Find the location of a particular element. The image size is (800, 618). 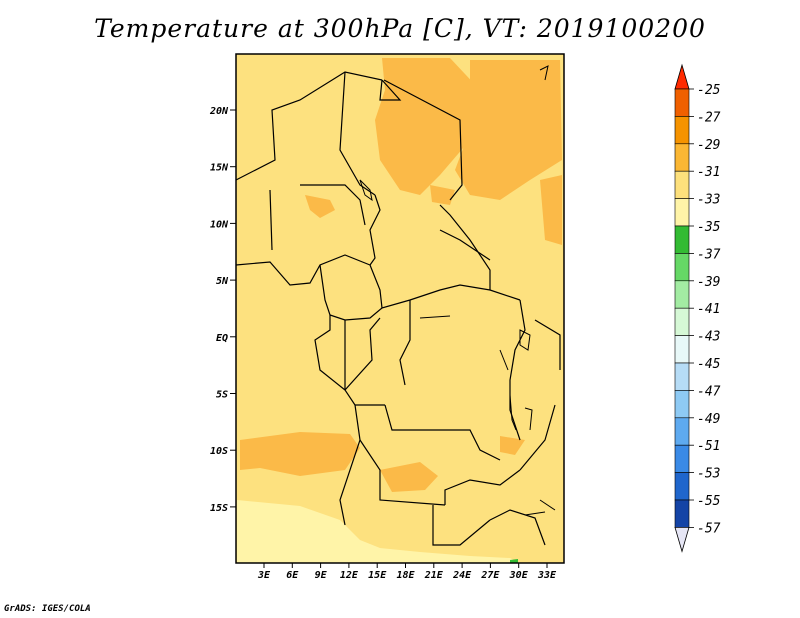

colorbar-label: -45 is located at coordinates (709, 364).